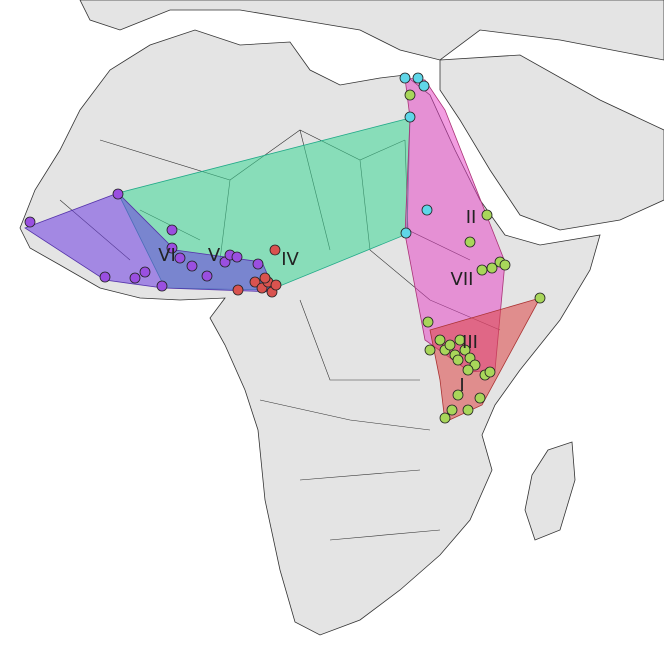 Image resolution: width=664 pixels, height=655 pixels. Describe the element at coordinates (551, 142) in the screenshot. I see `arabia` at that location.